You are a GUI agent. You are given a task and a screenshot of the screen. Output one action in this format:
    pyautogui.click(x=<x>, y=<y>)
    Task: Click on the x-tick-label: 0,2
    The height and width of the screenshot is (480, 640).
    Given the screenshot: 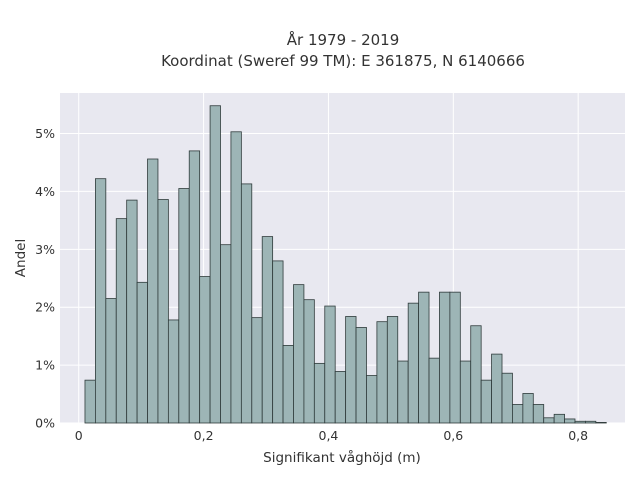 What is the action you would take?
    pyautogui.click(x=204, y=435)
    